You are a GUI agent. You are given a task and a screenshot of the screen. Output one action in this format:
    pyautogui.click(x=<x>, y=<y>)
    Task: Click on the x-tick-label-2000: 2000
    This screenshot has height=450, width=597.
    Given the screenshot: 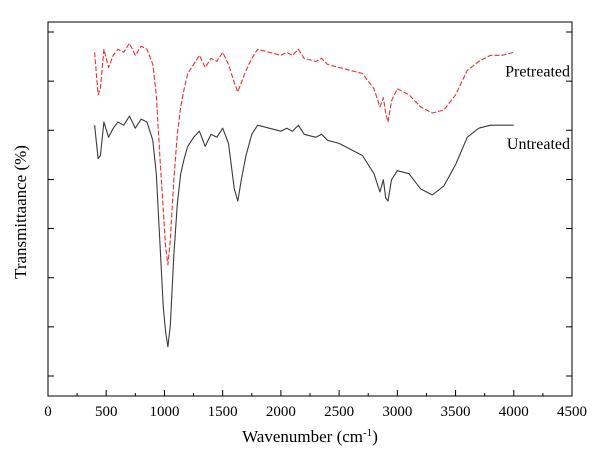 What is the action you would take?
    pyautogui.click(x=281, y=412)
    